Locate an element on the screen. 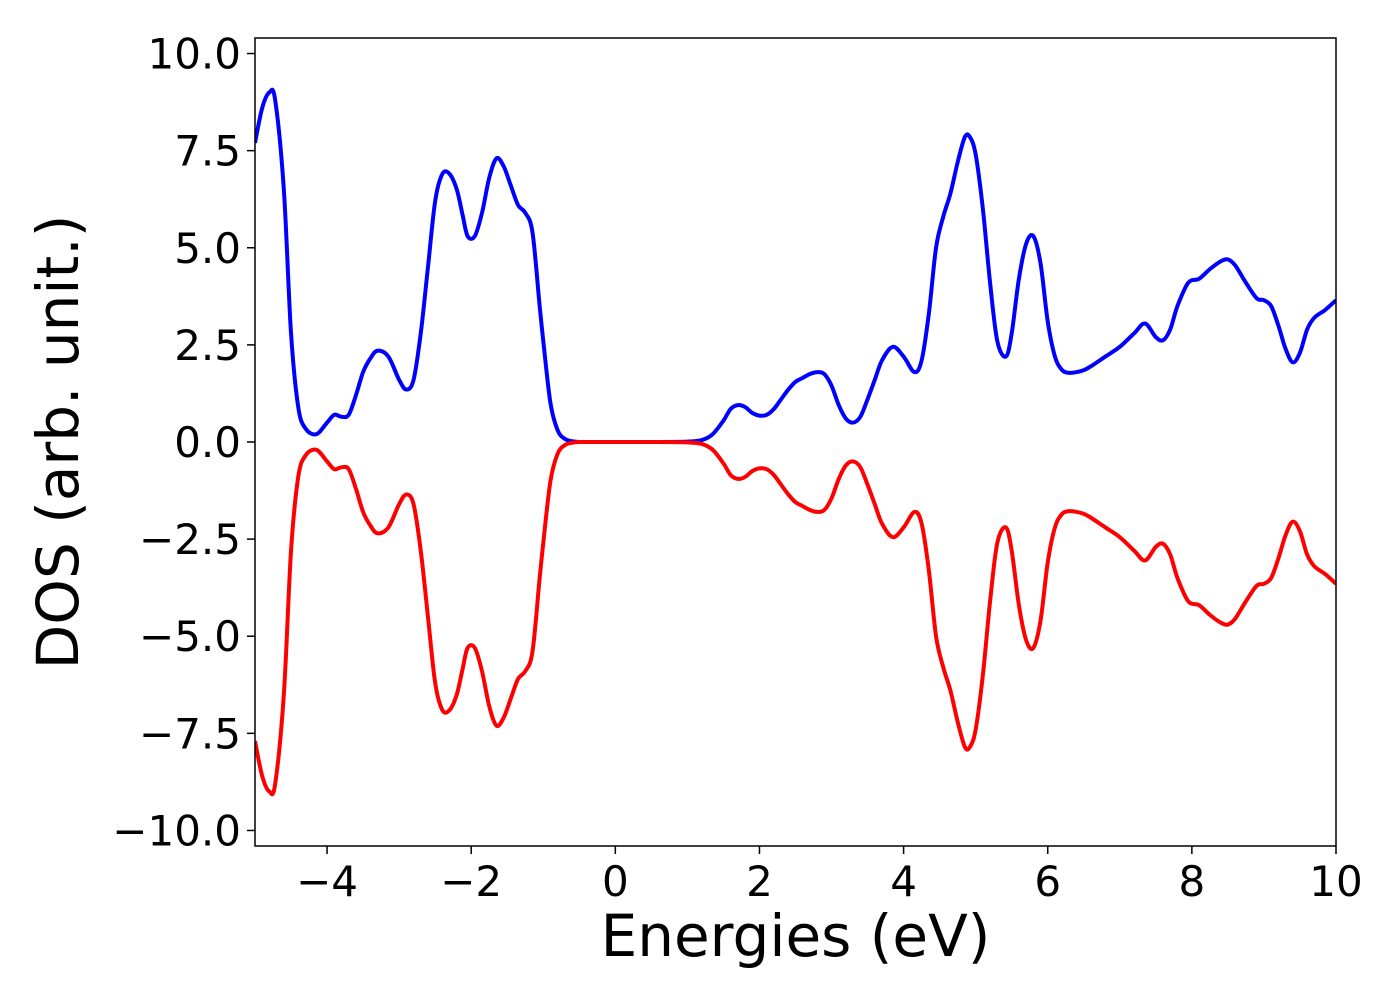 This screenshot has height=1000, width=1400. y-tick-label: 5.0 is located at coordinates (207, 248).